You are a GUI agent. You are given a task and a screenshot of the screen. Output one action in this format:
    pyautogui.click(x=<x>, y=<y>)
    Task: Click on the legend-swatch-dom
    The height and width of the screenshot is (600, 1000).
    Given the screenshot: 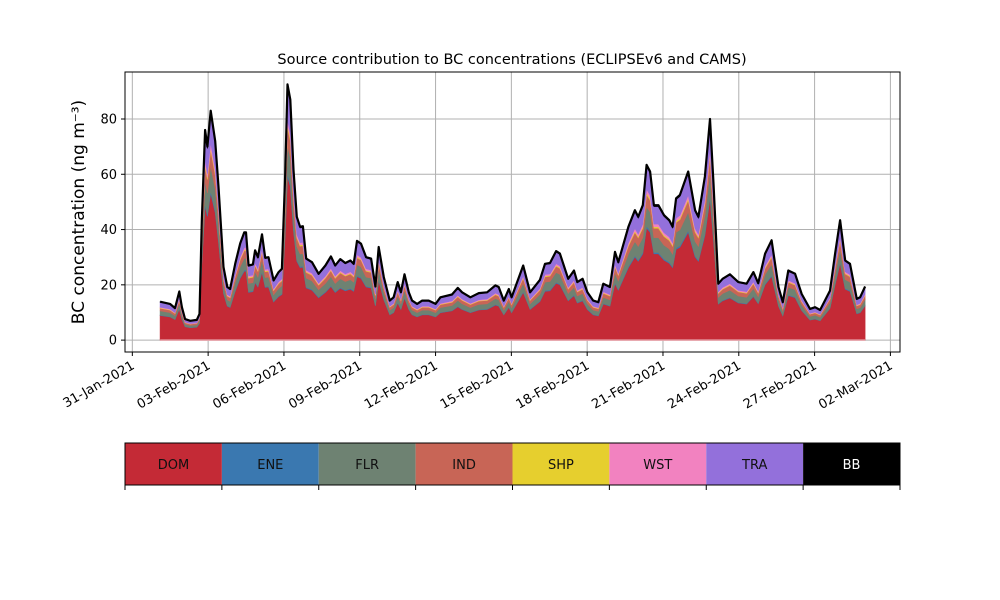 What is the action you would take?
    pyautogui.click(x=173, y=464)
    